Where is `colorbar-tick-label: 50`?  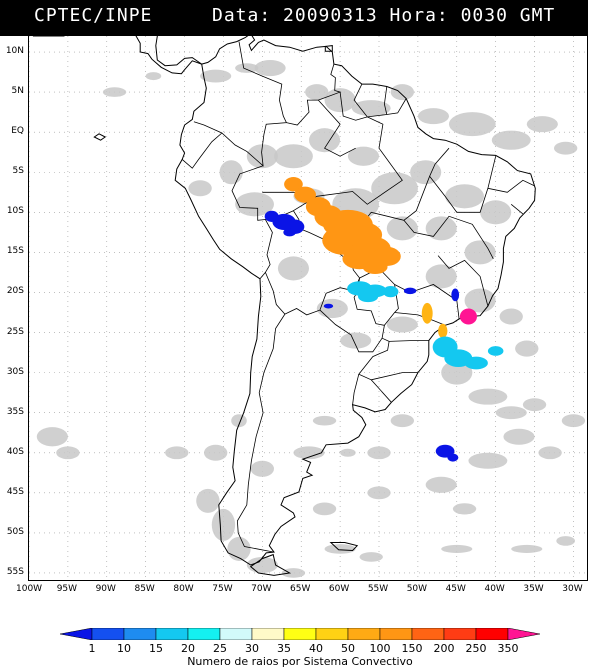
colorbar-tick-label: 50 is located at coordinates (348, 648).